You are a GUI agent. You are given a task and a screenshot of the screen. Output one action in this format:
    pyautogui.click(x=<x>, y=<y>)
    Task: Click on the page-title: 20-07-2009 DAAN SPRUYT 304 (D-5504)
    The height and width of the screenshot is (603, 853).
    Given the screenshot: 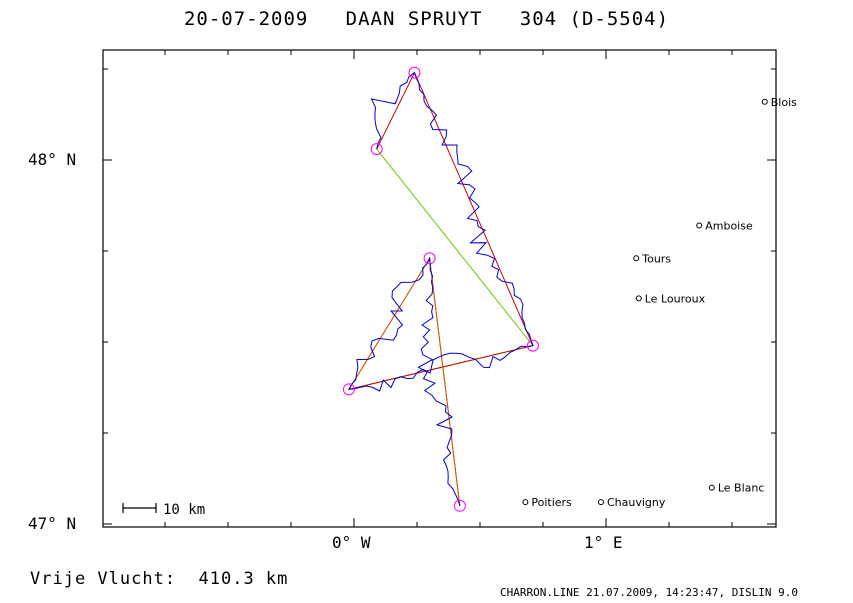 What is the action you would take?
    pyautogui.click(x=426, y=19)
    